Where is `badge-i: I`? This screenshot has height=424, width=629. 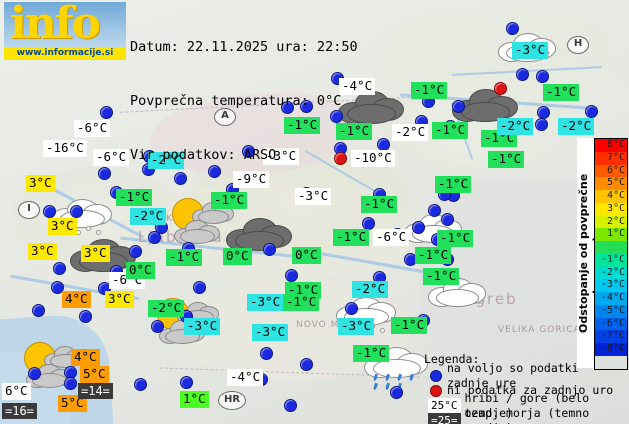 badge-i: I is located at coordinates (29, 210).